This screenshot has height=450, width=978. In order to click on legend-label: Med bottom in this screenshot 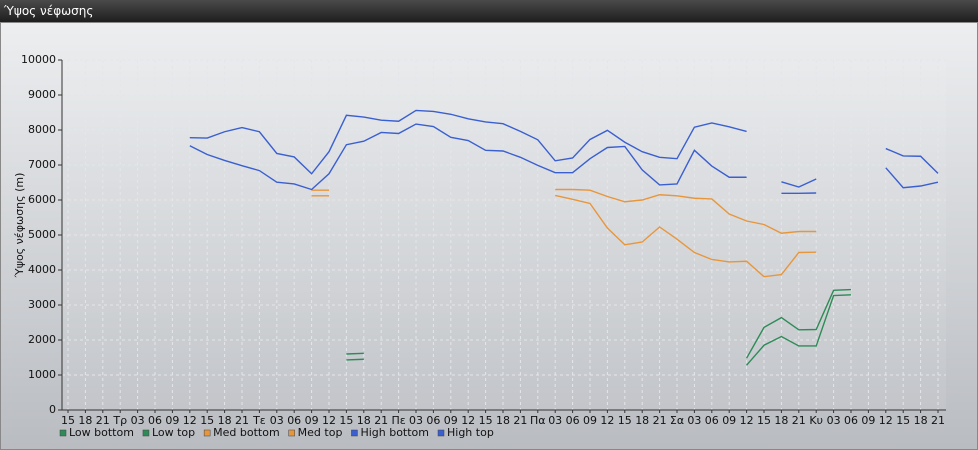, I will do `click(246, 432)`.